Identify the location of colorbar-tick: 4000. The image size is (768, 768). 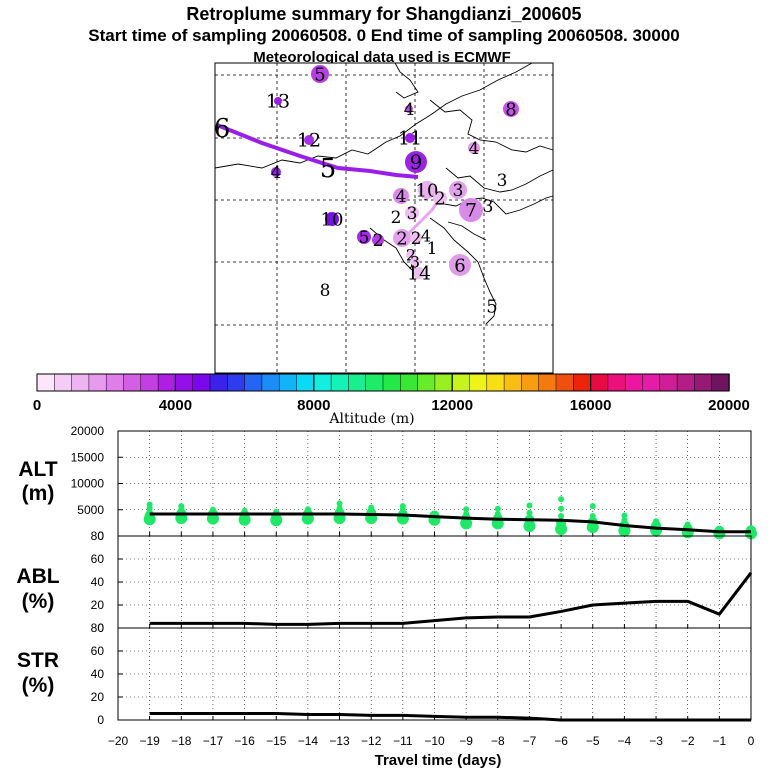
(175, 405).